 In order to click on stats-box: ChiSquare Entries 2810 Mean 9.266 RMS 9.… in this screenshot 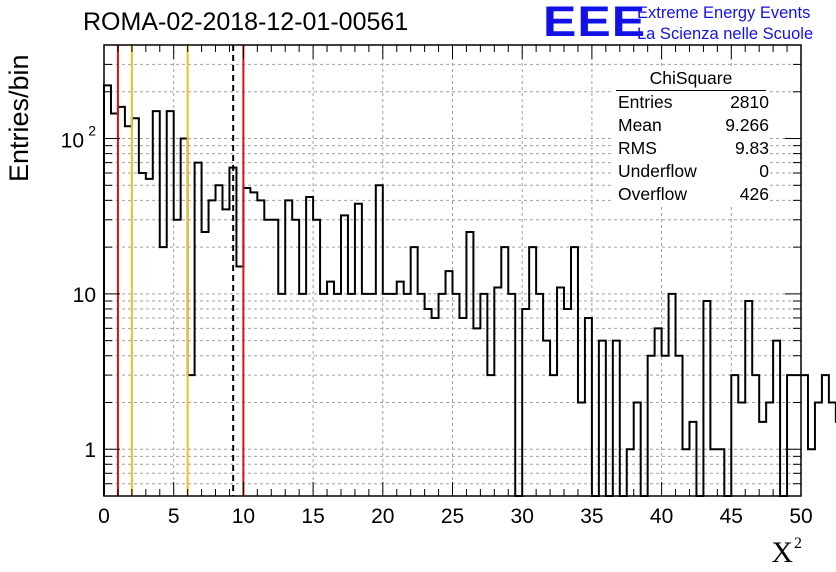, I will do `click(691, 136)`.